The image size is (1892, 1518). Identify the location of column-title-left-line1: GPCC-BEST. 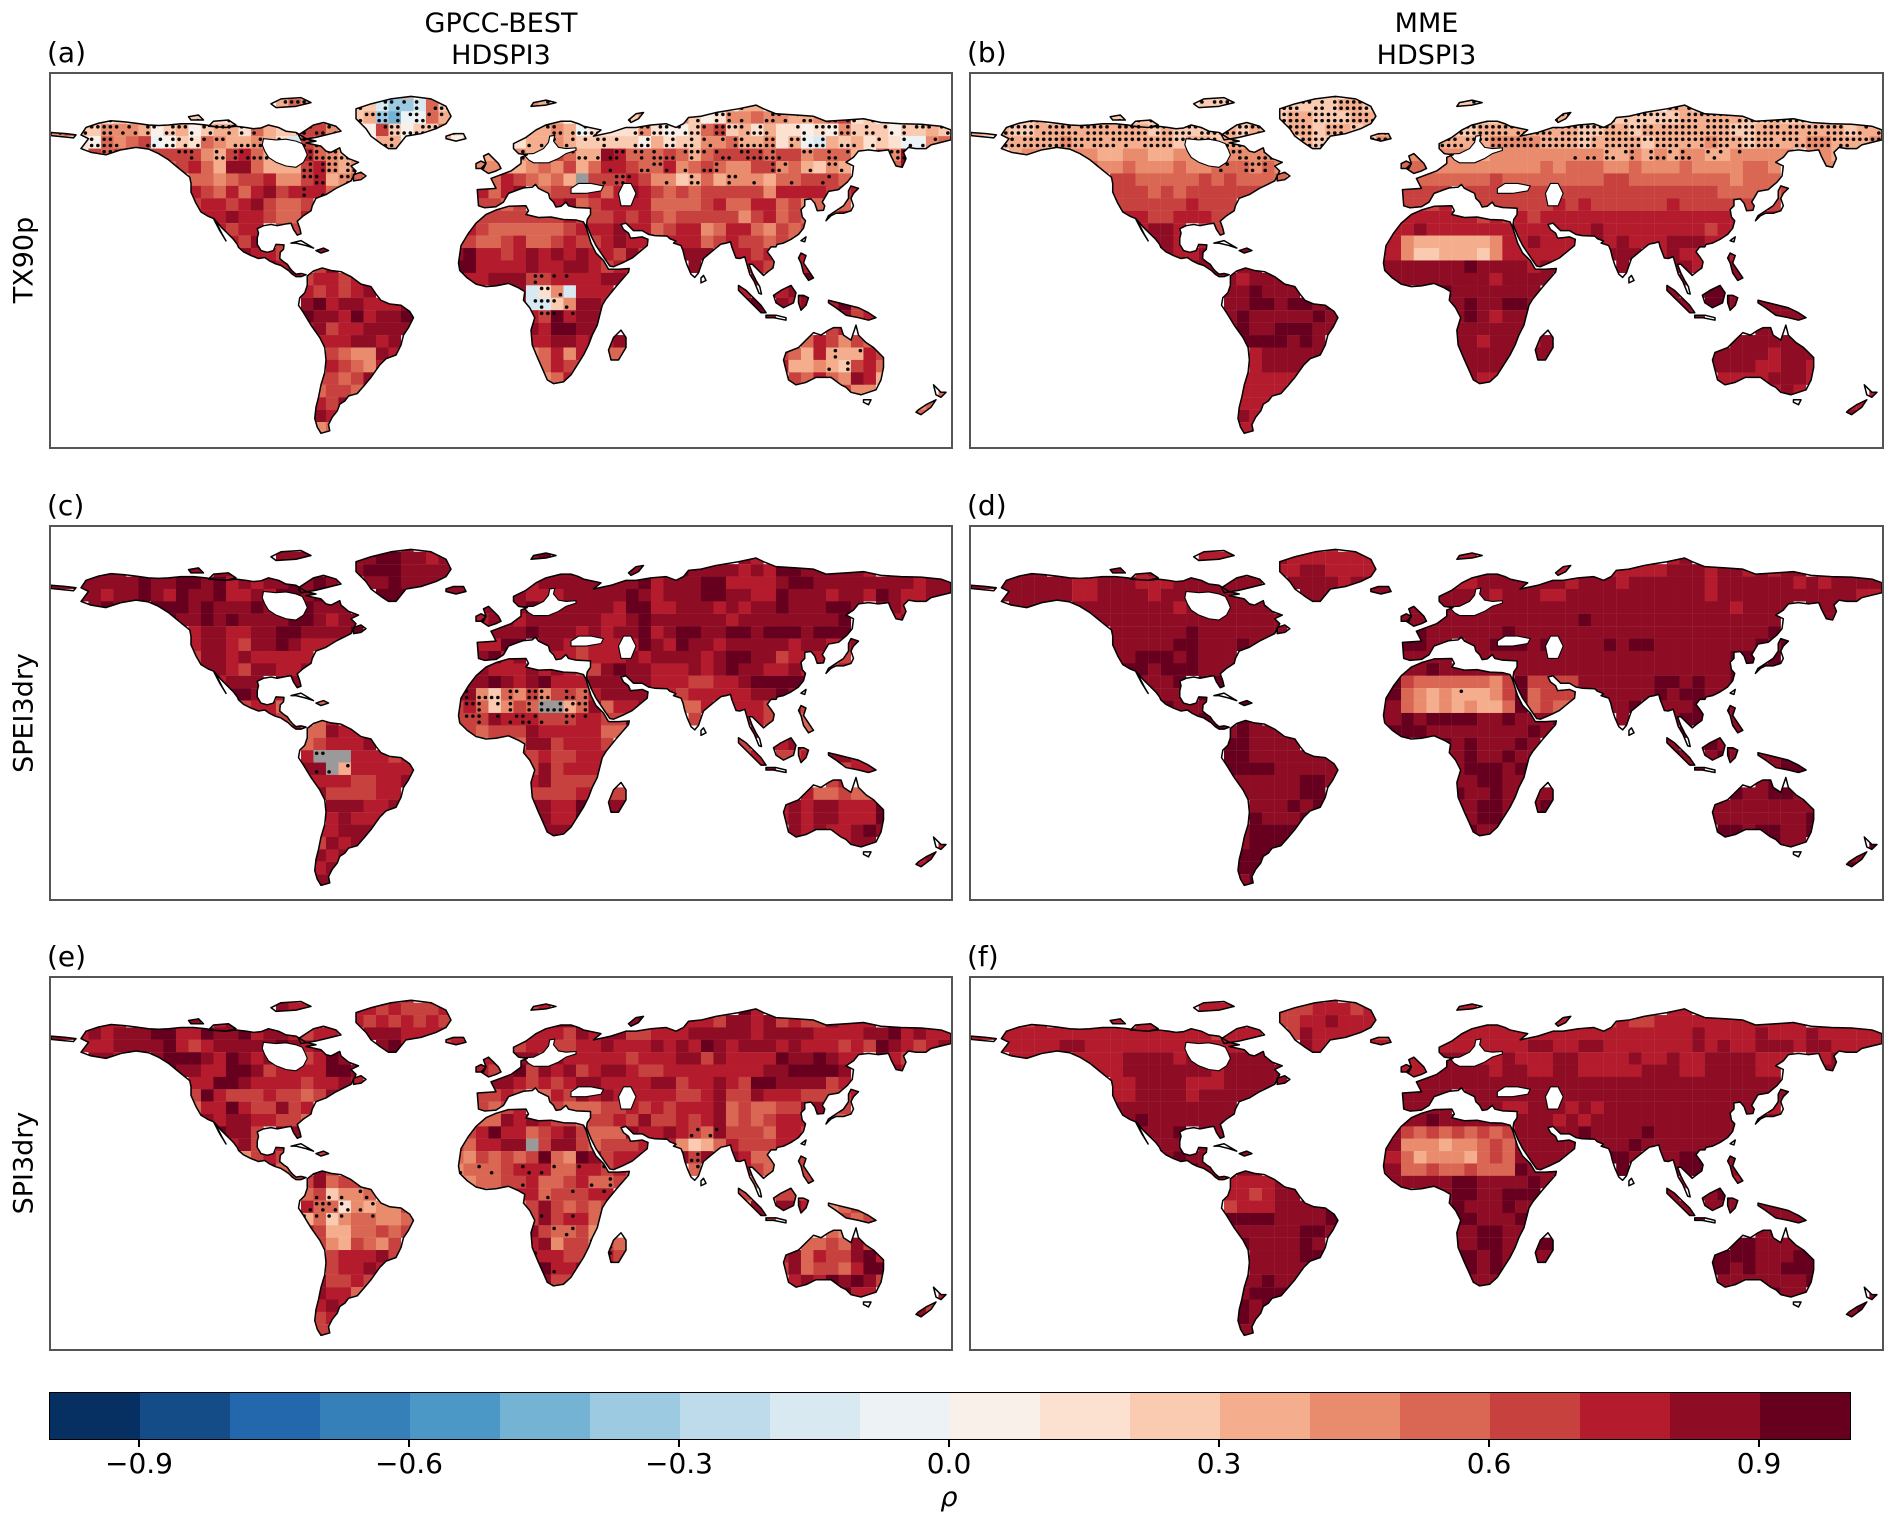
(501, 23).